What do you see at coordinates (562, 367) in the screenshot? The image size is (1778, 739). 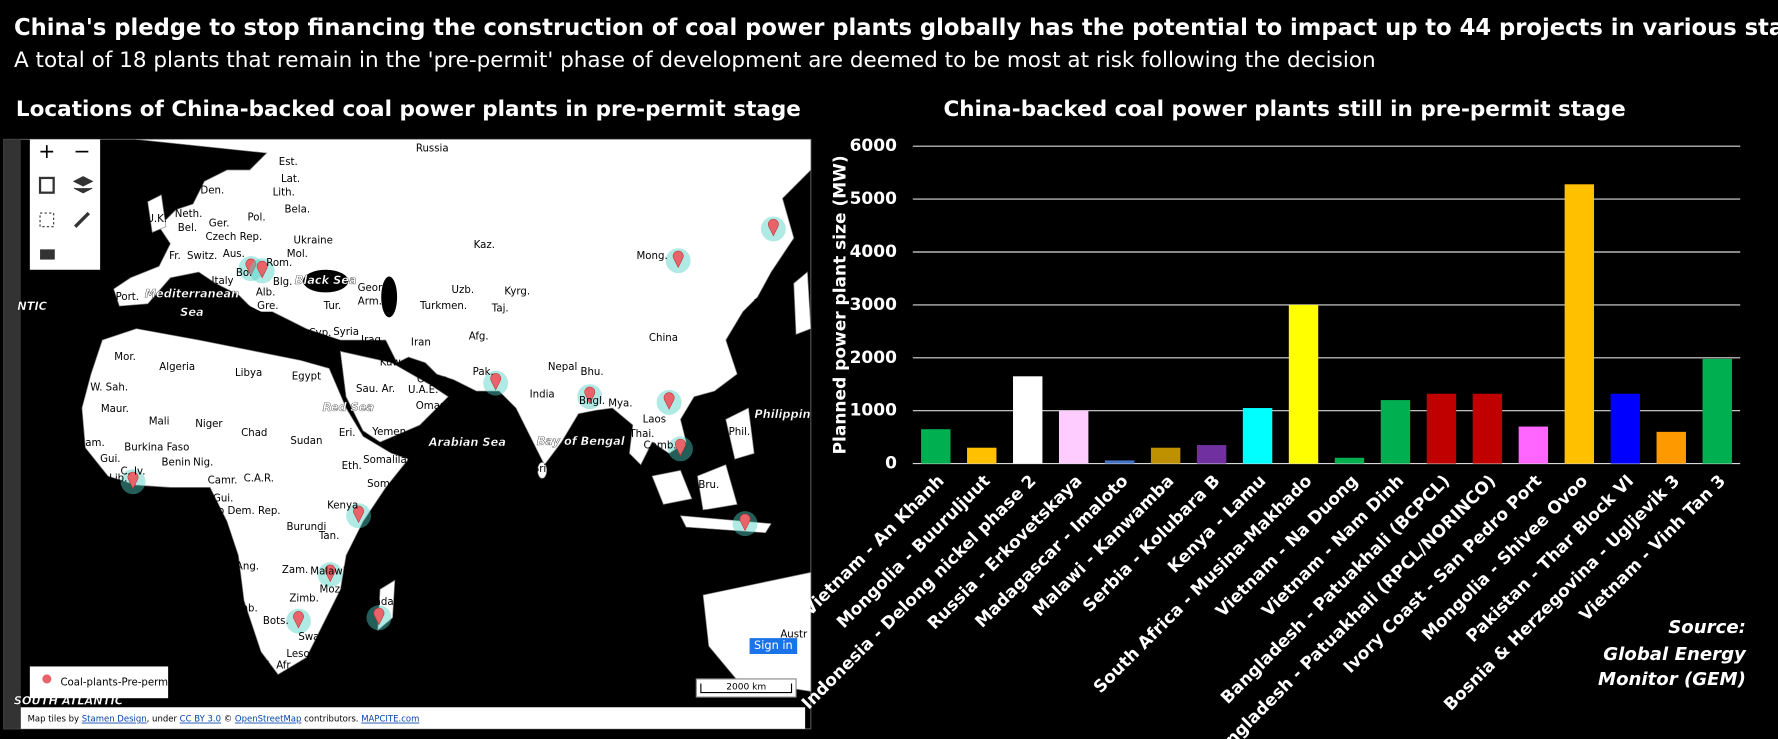 I see `map-label: Nepal` at bounding box center [562, 367].